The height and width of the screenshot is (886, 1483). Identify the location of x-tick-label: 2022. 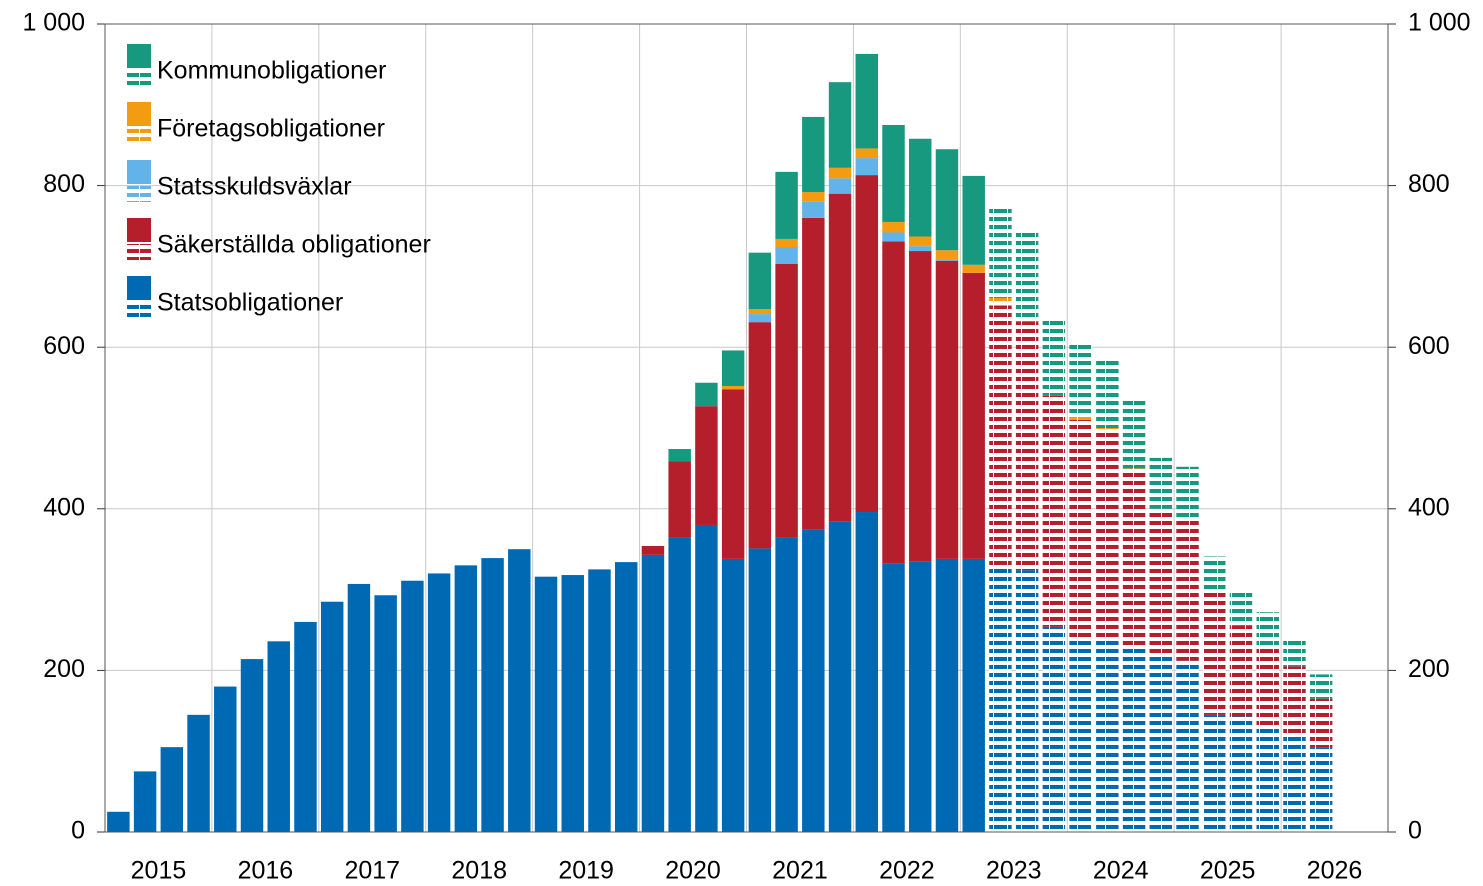
(907, 871).